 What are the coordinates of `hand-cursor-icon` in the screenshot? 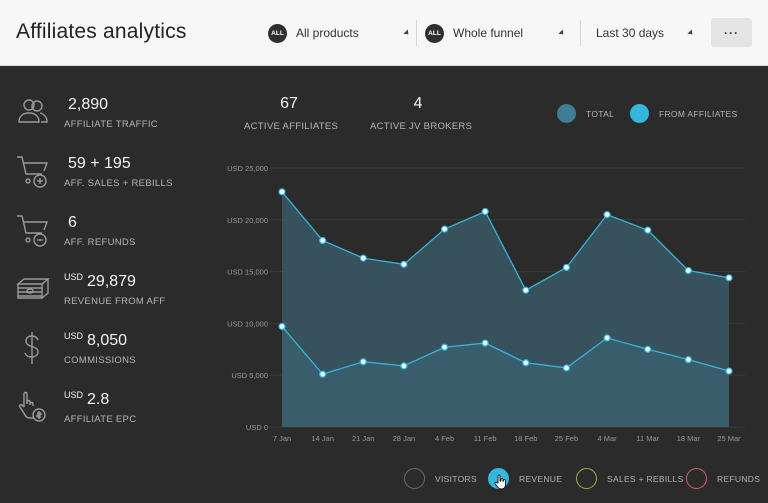 It's located at (500, 482).